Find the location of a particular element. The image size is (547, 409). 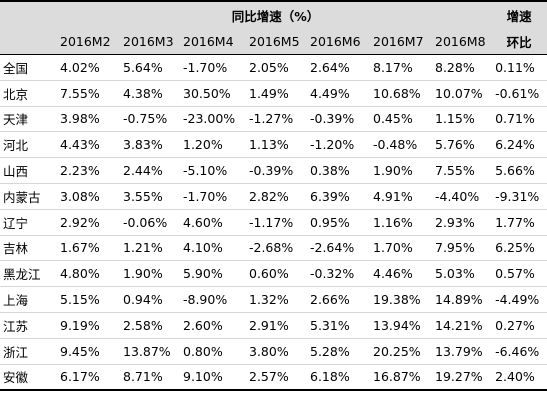

yoy-value-cell: 1.49% is located at coordinates (275, 93).